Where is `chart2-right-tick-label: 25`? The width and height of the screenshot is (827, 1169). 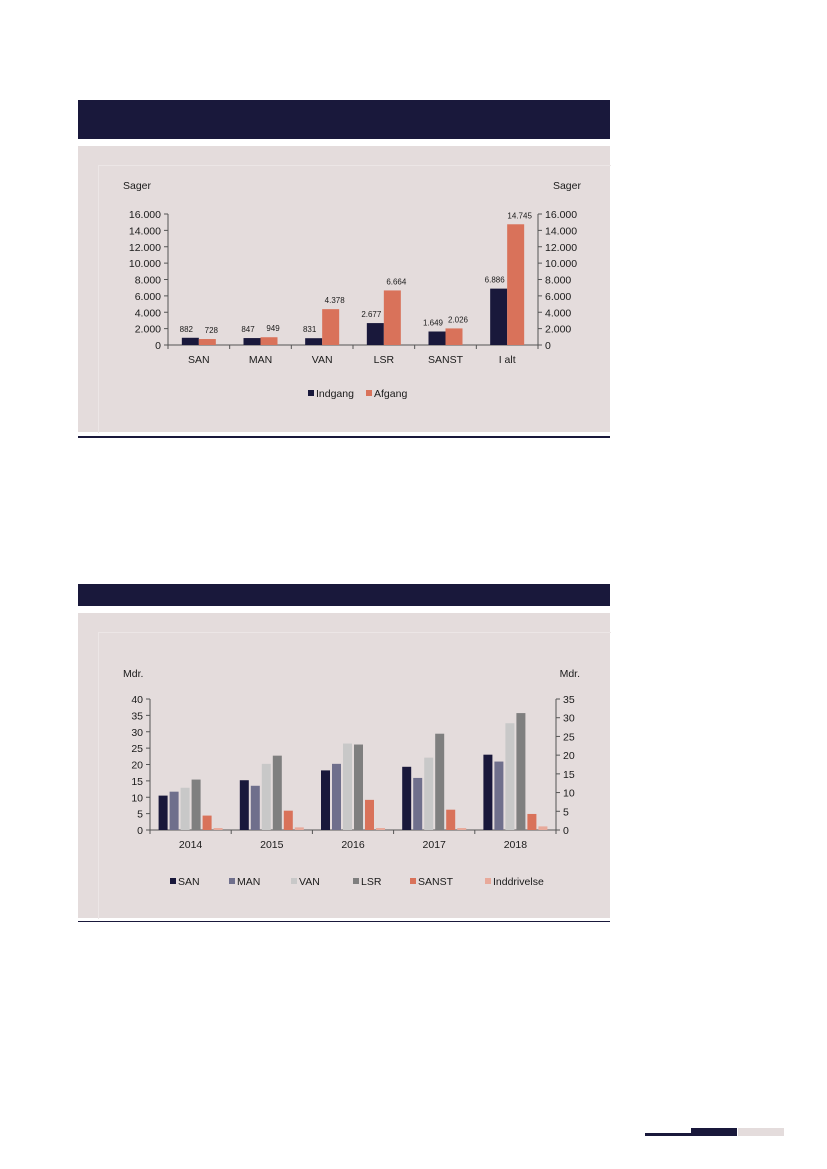 chart2-right-tick-label: 25 is located at coordinates (569, 737).